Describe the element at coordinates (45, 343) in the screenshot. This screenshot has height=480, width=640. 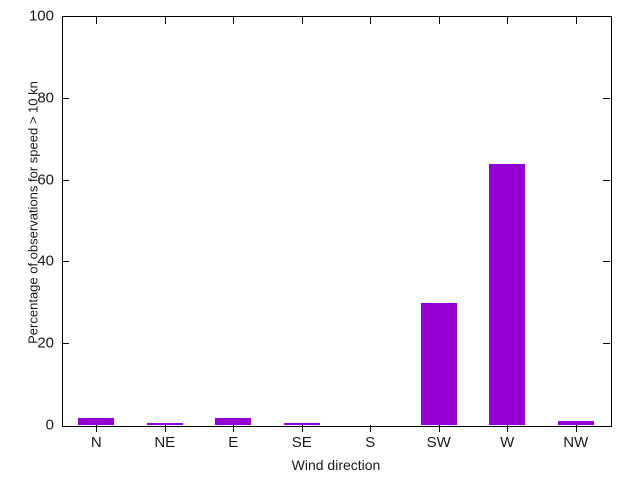
I see `y-axis-tick-label: 20` at that location.